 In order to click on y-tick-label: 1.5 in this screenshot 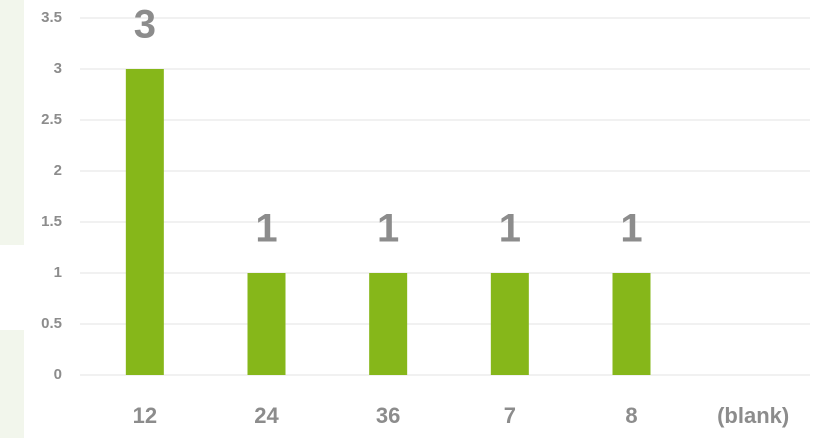, I will do `click(51, 221)`.